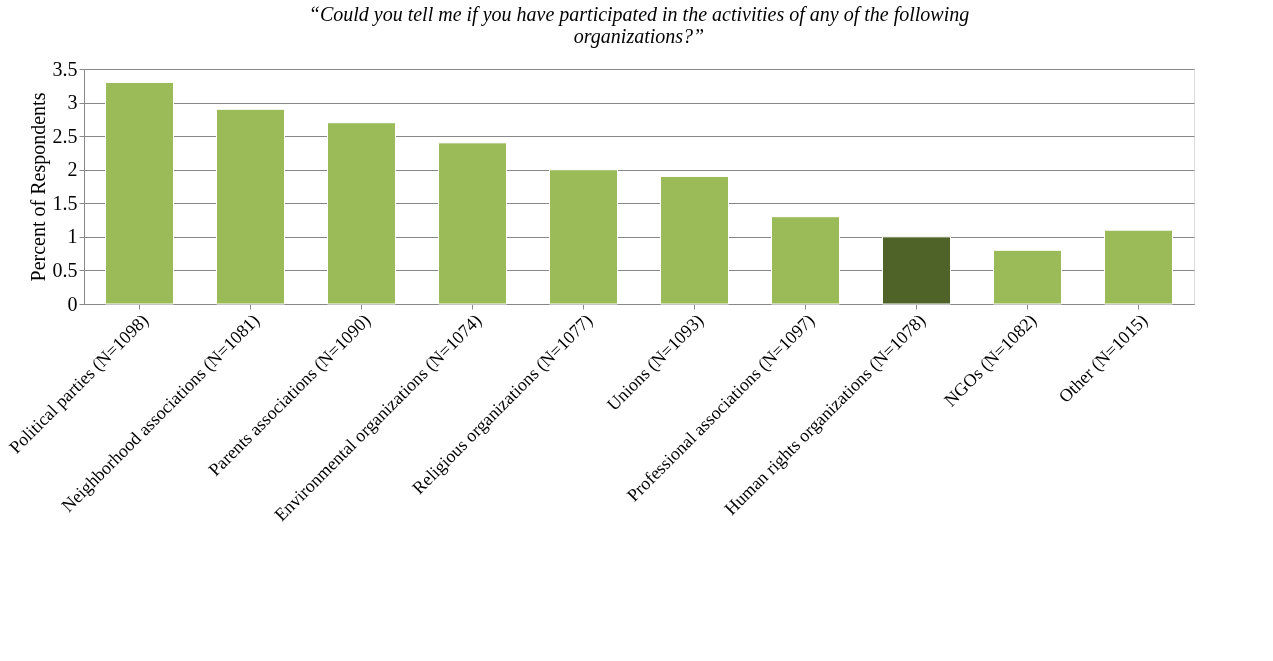 Image resolution: width=1273 pixels, height=661 pixels. What do you see at coordinates (72, 102) in the screenshot?
I see `y-tick-label: 3` at bounding box center [72, 102].